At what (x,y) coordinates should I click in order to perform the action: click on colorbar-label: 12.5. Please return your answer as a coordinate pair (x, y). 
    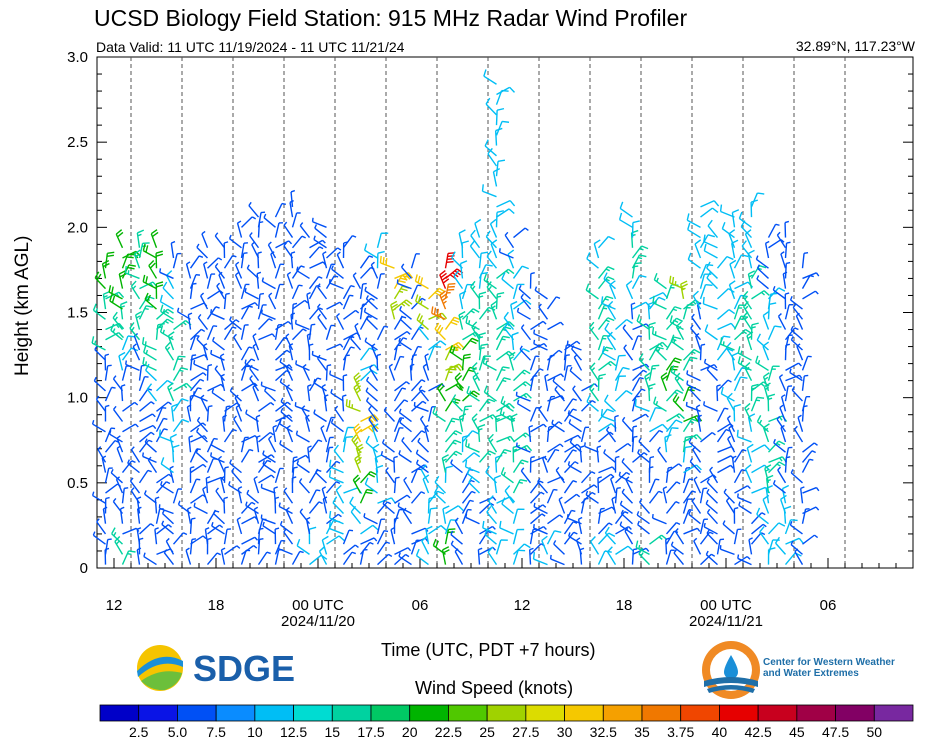
    Looking at the image, I should click on (293, 732).